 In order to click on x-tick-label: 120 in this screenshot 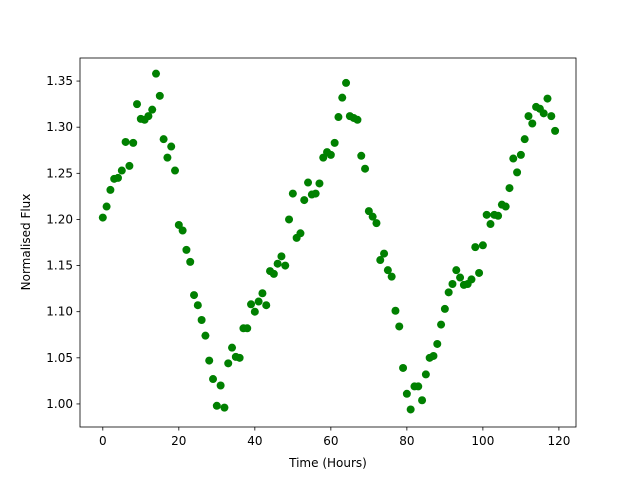, I will do `click(558, 441)`.